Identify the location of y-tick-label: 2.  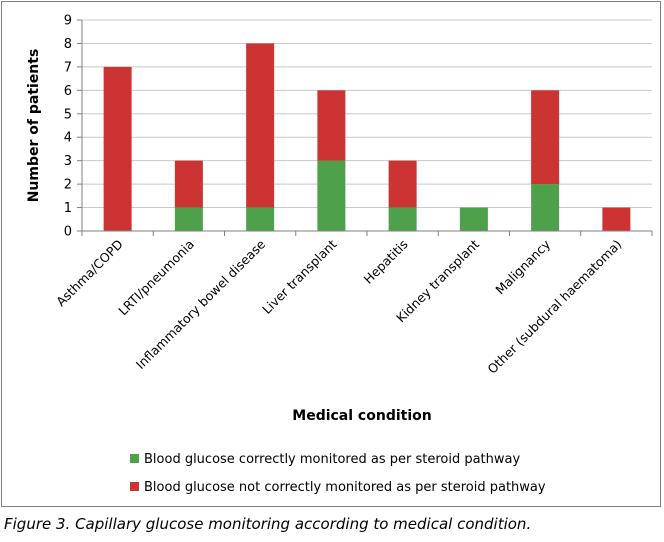
(68, 185).